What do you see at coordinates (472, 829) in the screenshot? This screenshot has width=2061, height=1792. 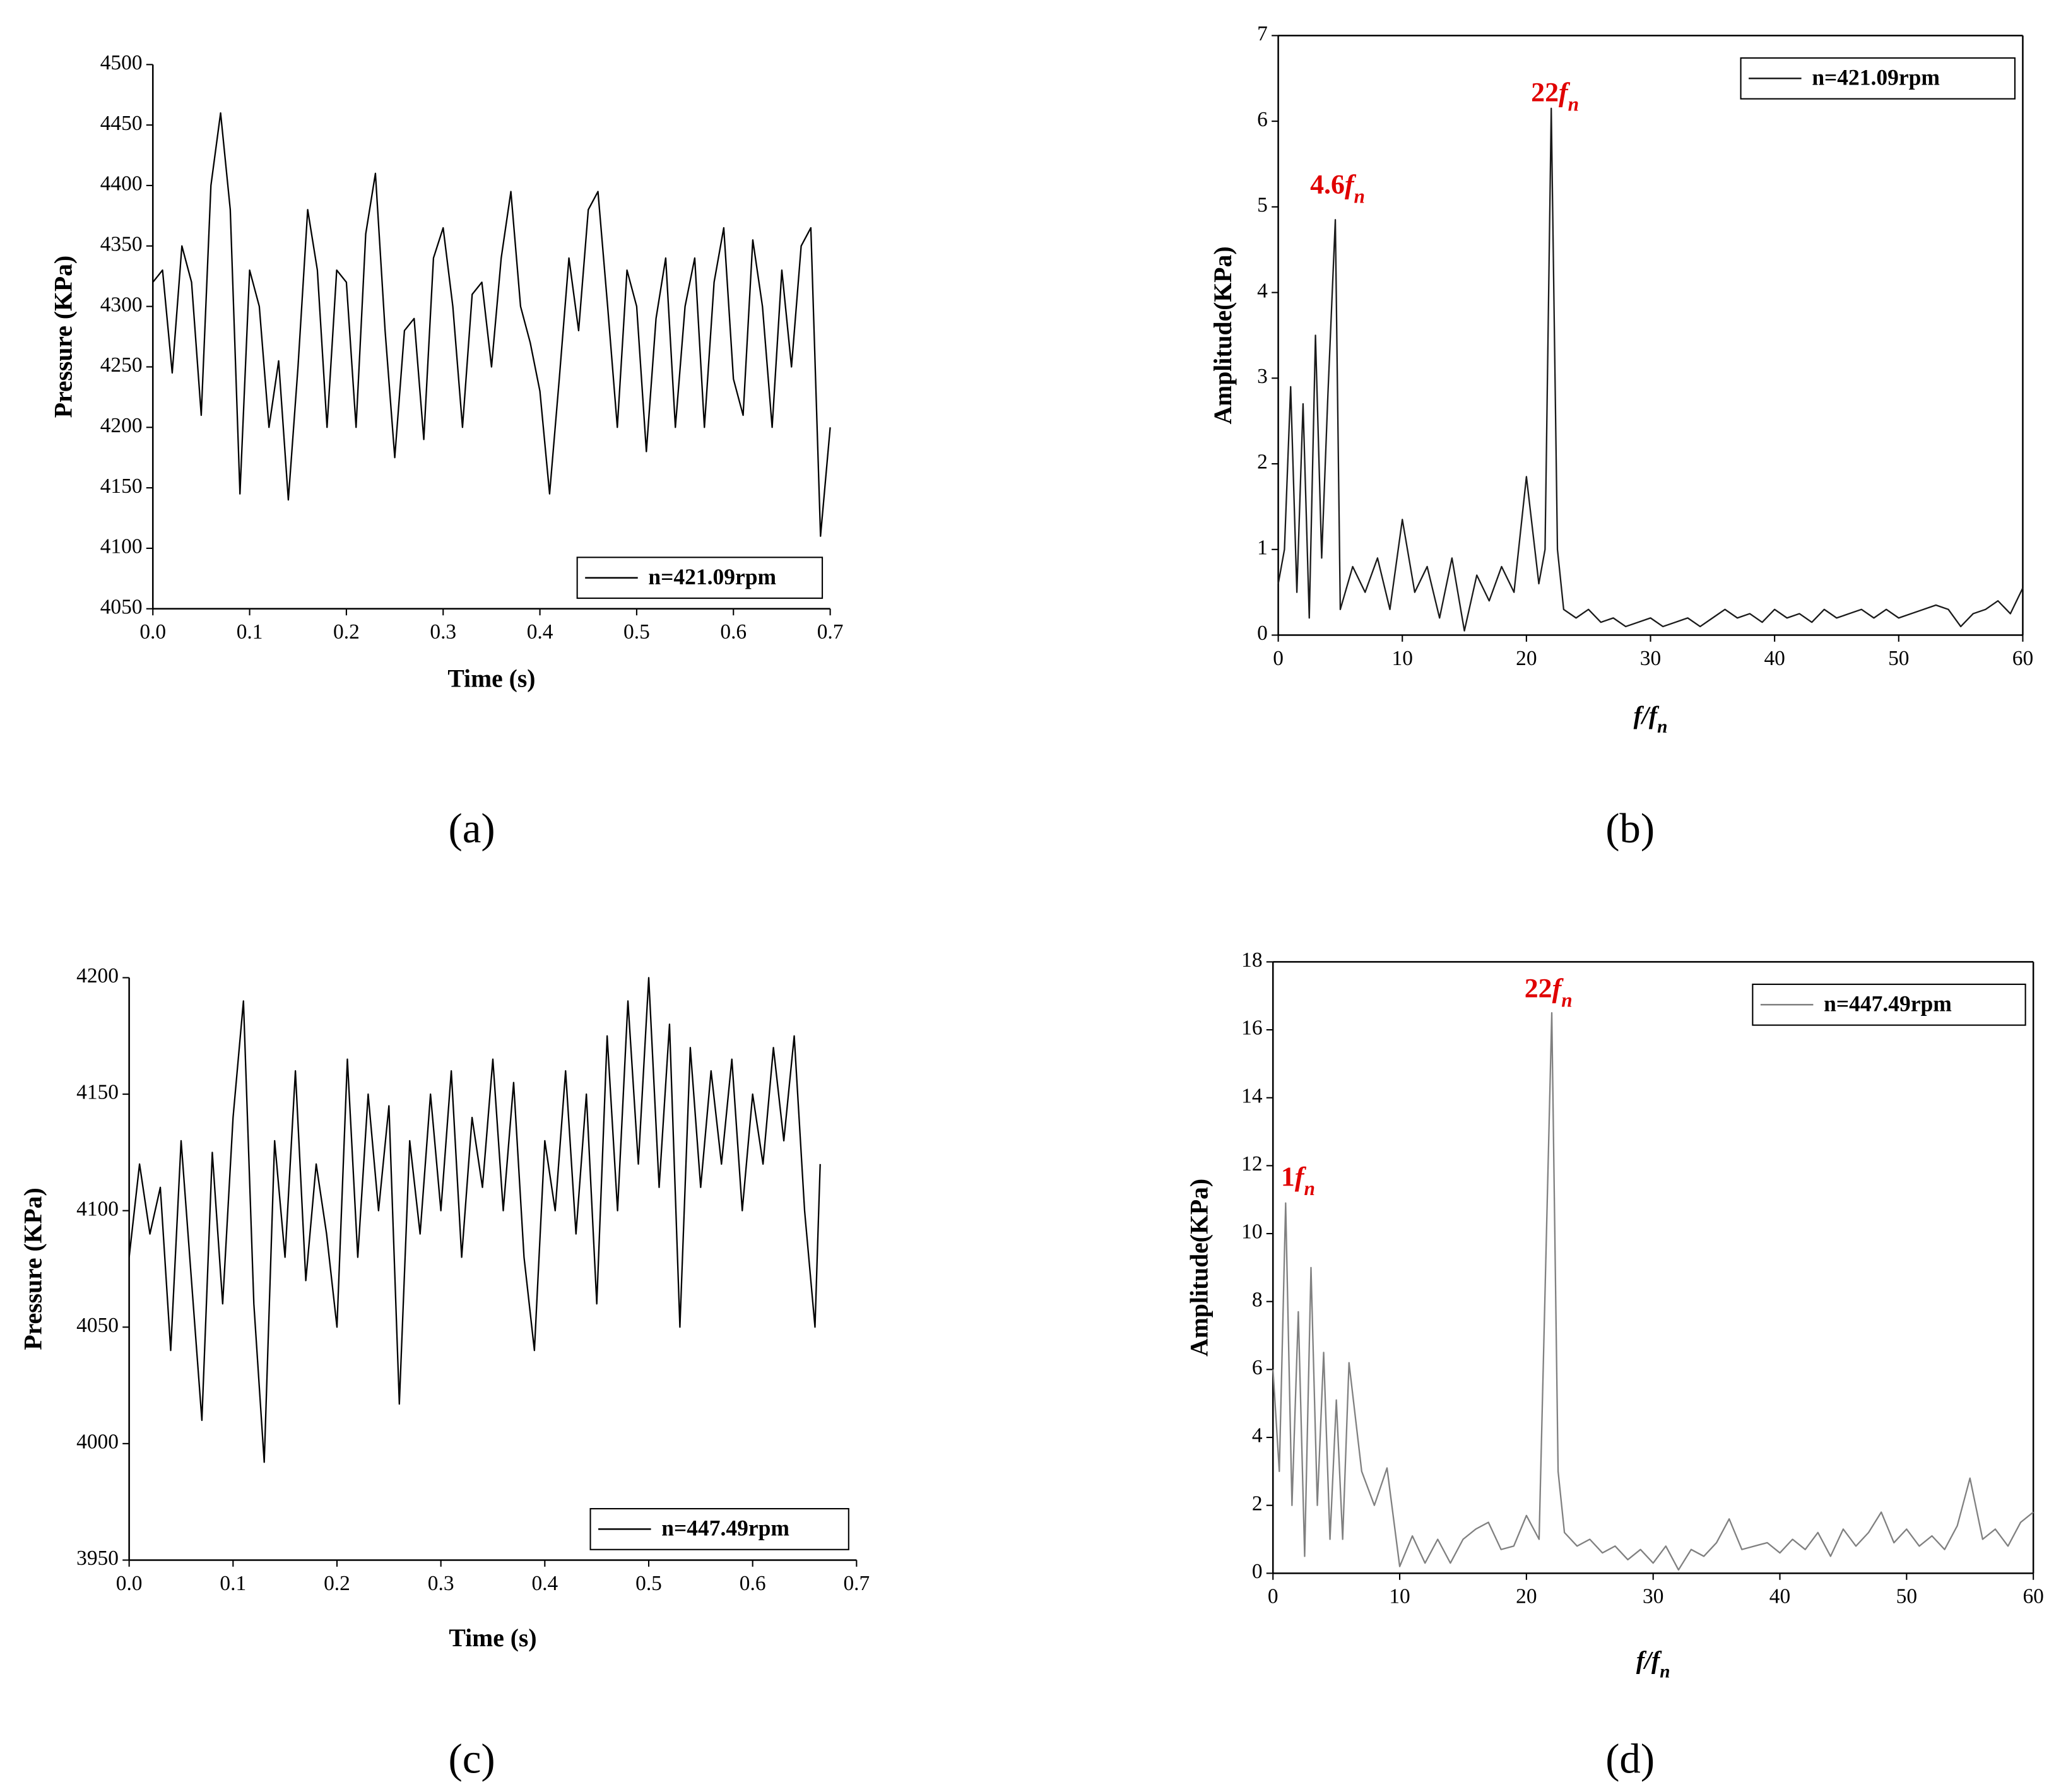 I see `panel-label: (a)` at bounding box center [472, 829].